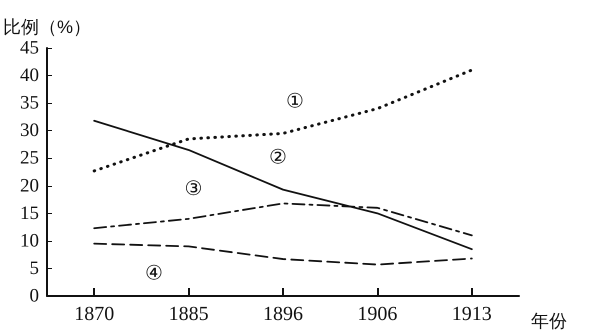 This screenshot has width=601, height=336. I want to click on series-label: ②, so click(278, 157).